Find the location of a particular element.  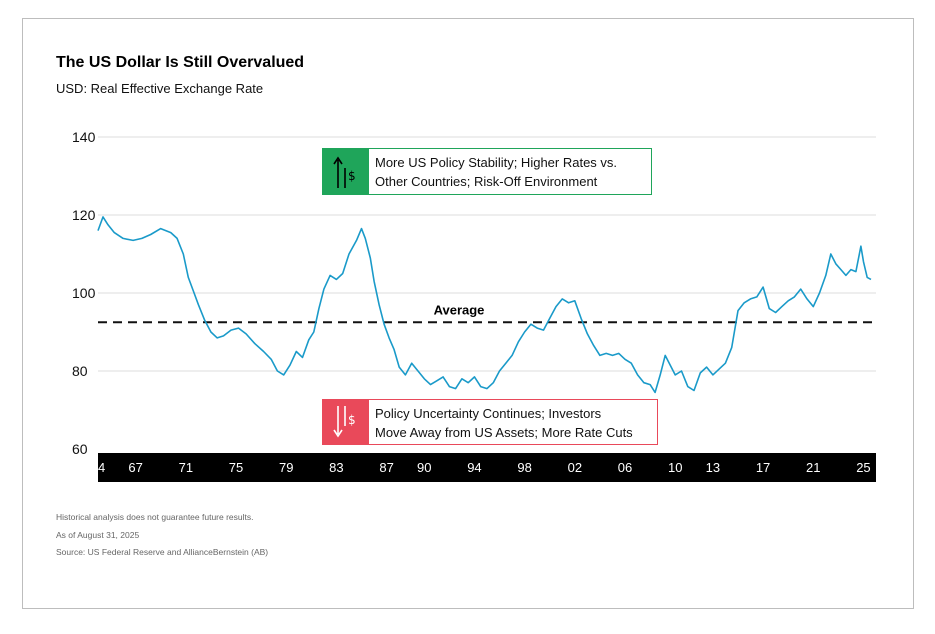

x-axis-band-bg is located at coordinates (487, 467).